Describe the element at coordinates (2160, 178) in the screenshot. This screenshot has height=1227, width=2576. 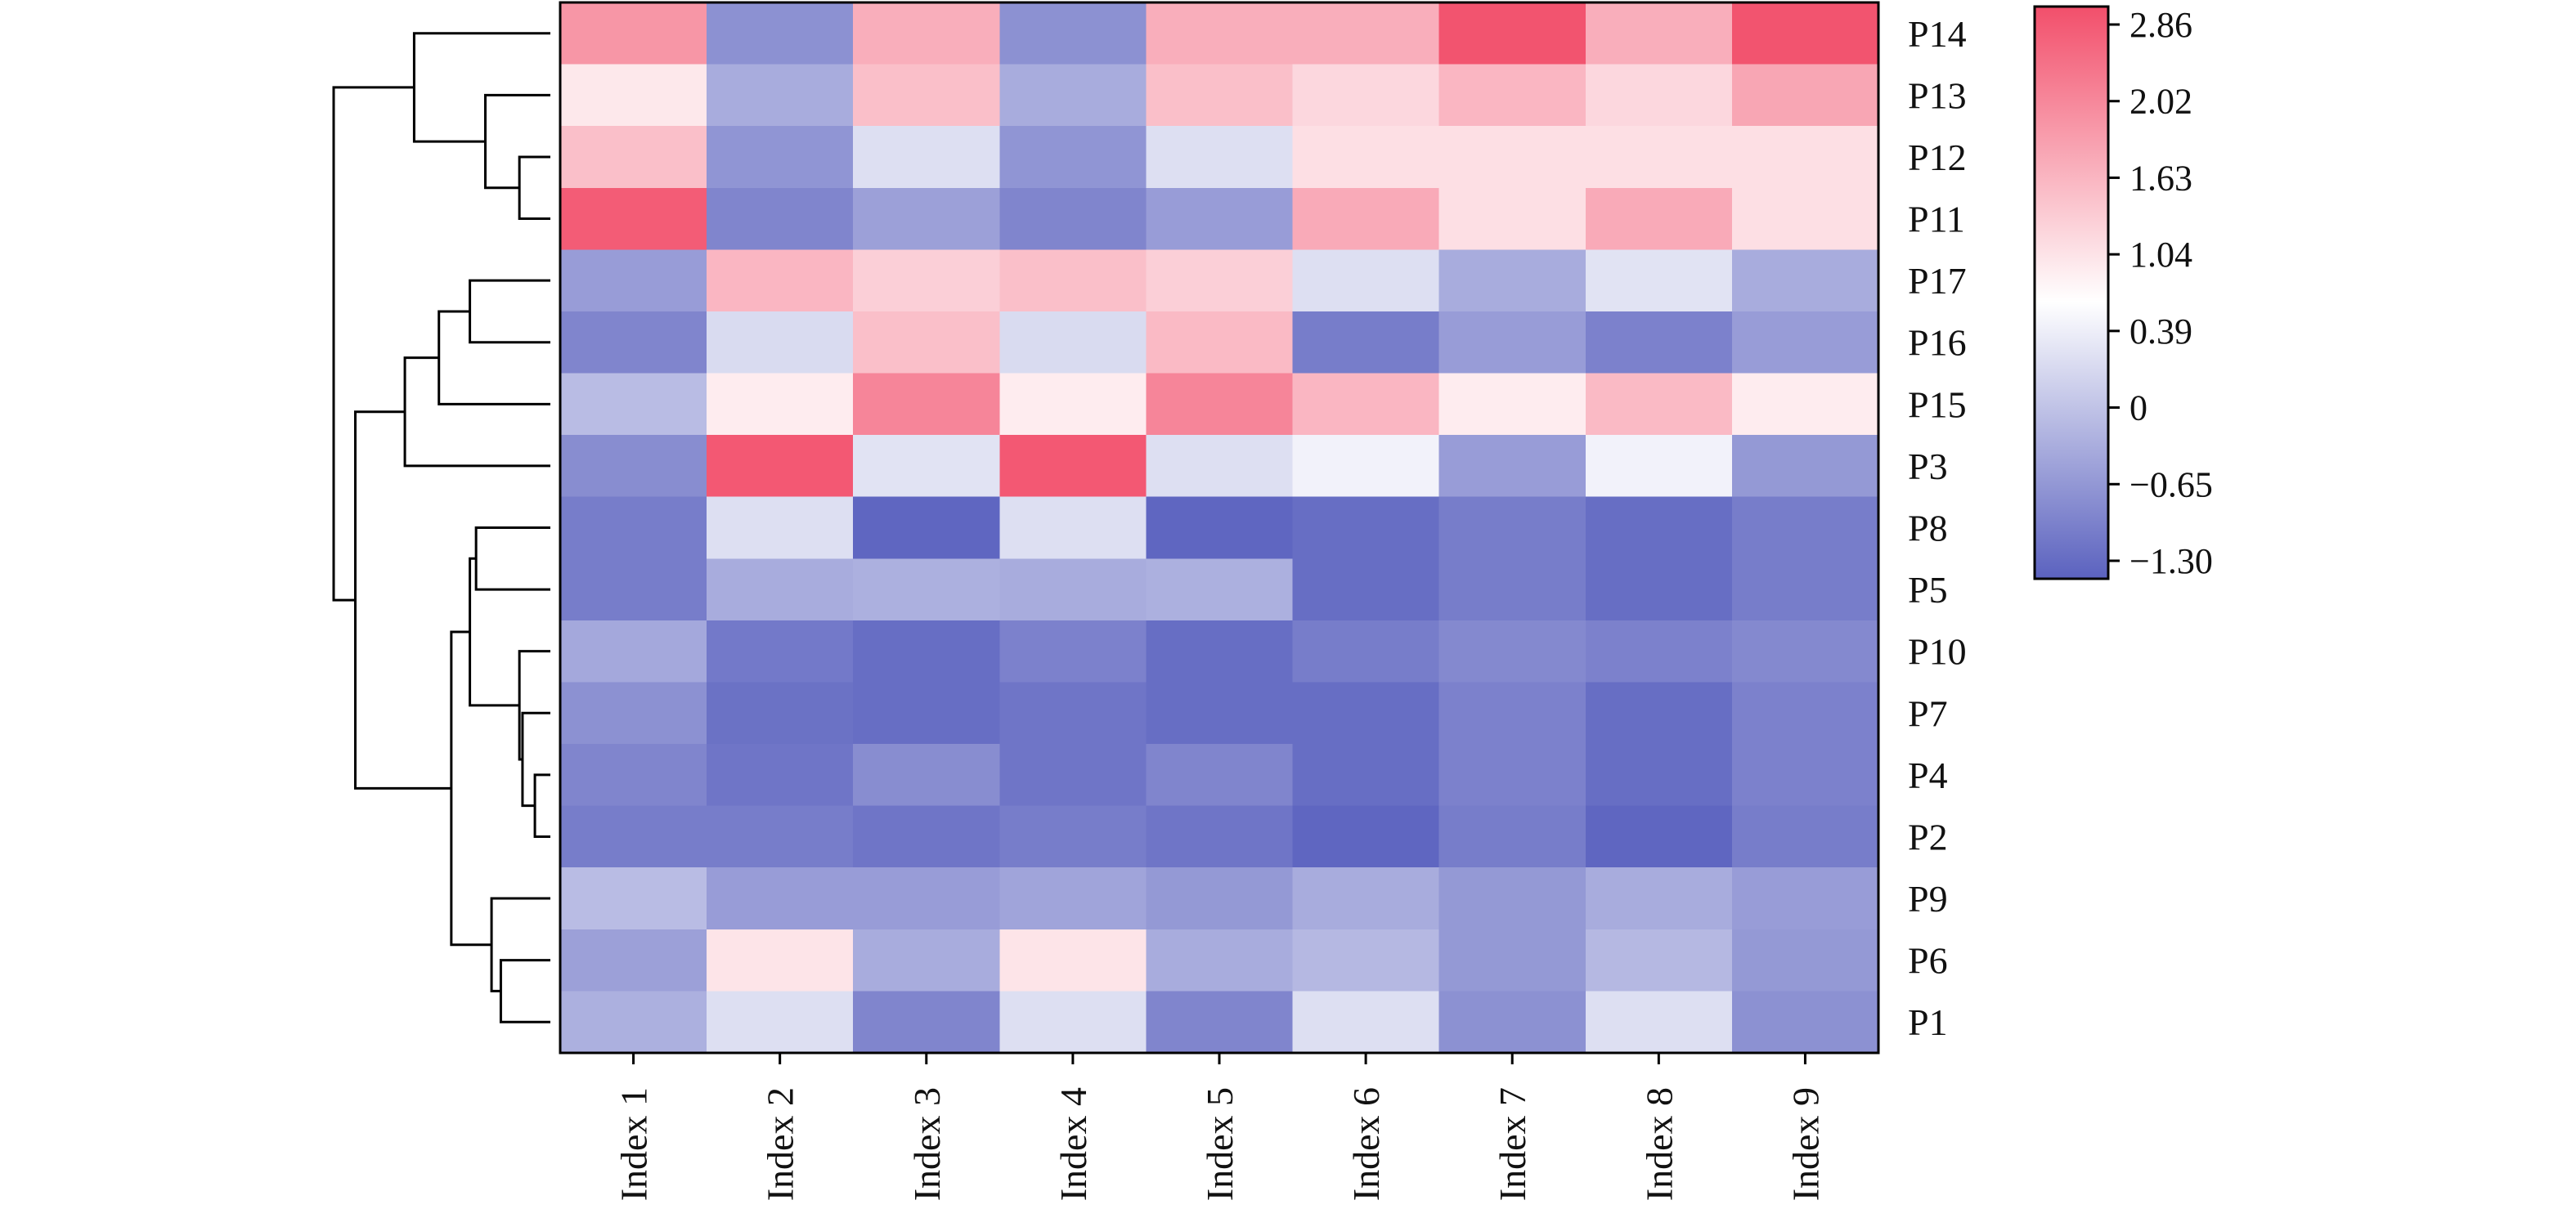
I see `colorbar-tick-label: 1.63` at that location.